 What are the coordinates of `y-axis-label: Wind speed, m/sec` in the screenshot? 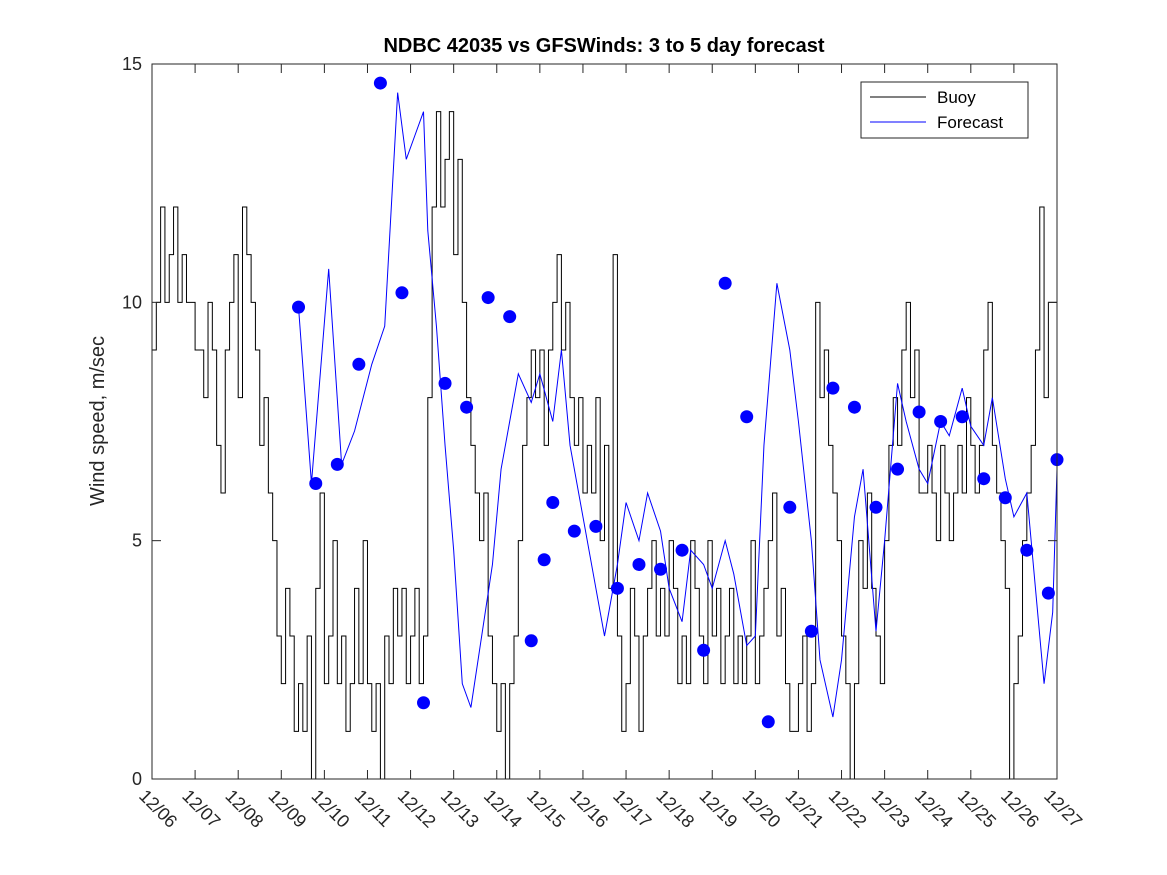 It's located at (98, 421).